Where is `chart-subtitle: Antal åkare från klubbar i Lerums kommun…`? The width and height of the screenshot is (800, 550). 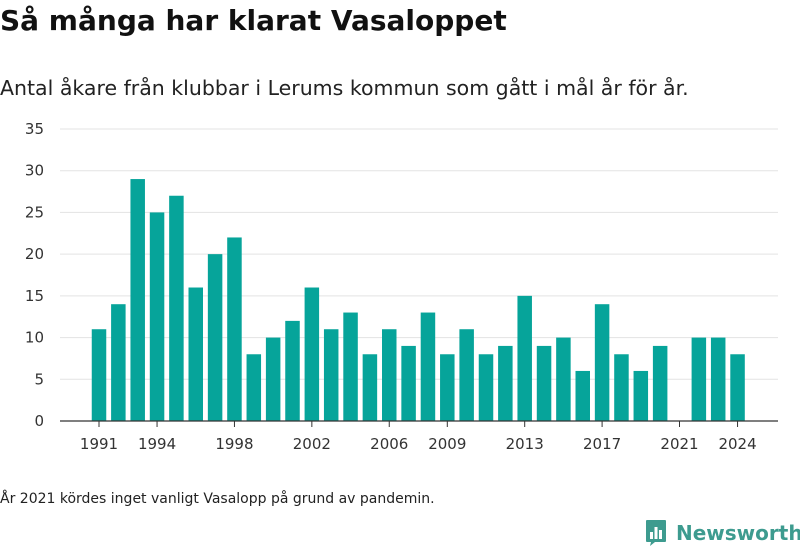
chart-subtitle: Antal åkare från klubbar i Lerums kommun… is located at coordinates (344, 88).